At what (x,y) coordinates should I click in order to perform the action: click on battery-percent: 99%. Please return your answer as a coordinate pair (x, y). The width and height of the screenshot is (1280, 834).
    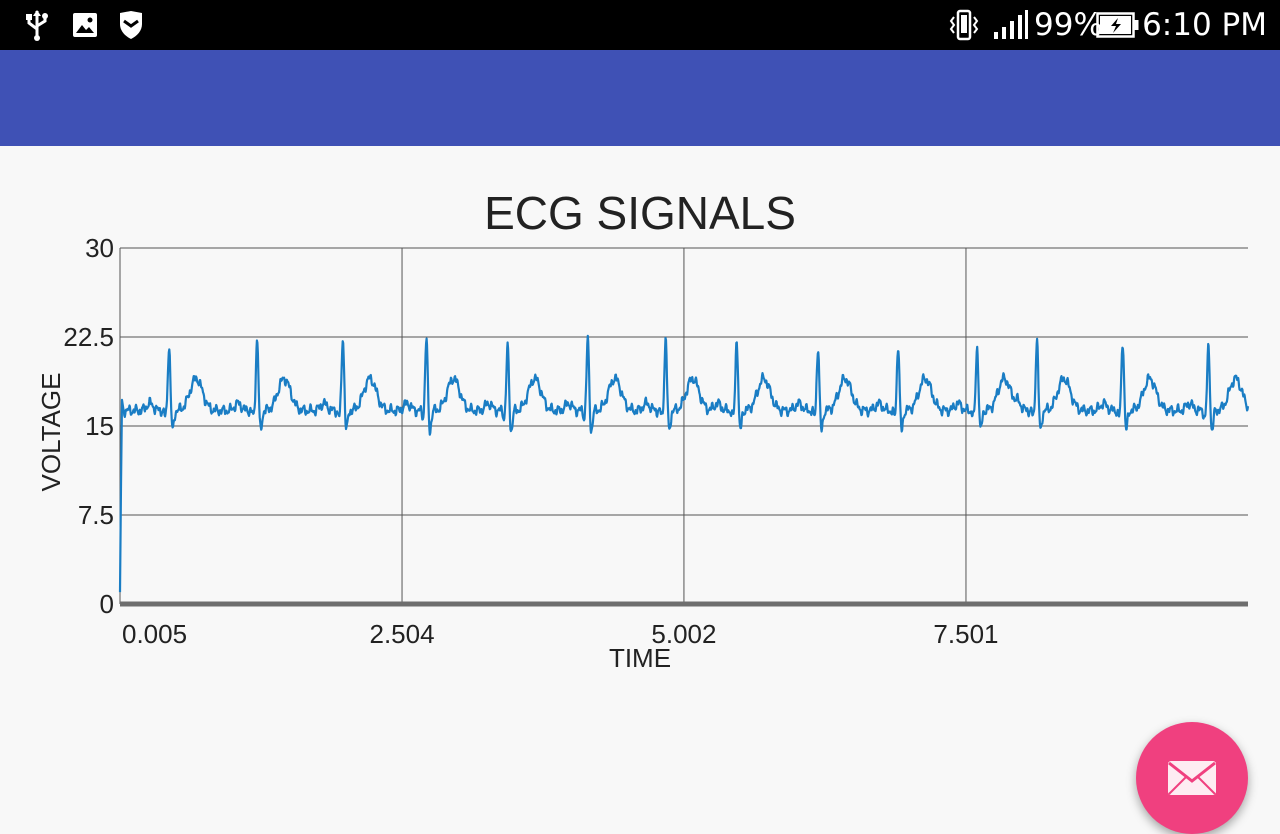
    Looking at the image, I should click on (1068, 25).